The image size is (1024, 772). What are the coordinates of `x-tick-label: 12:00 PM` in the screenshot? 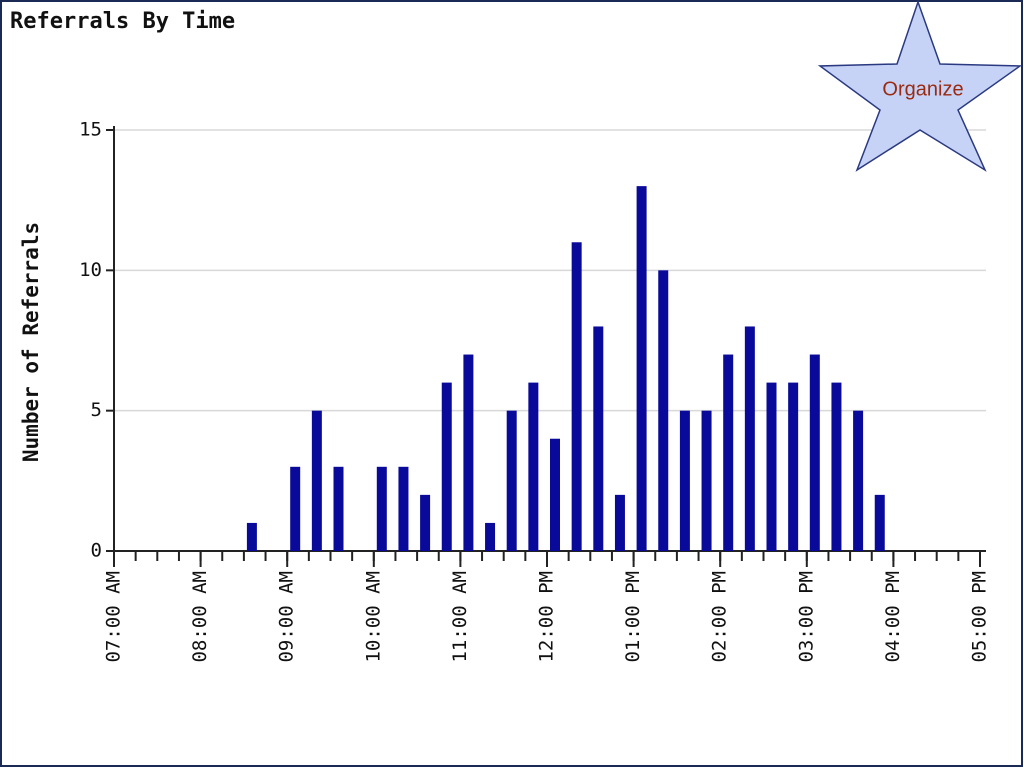 It's located at (547, 617).